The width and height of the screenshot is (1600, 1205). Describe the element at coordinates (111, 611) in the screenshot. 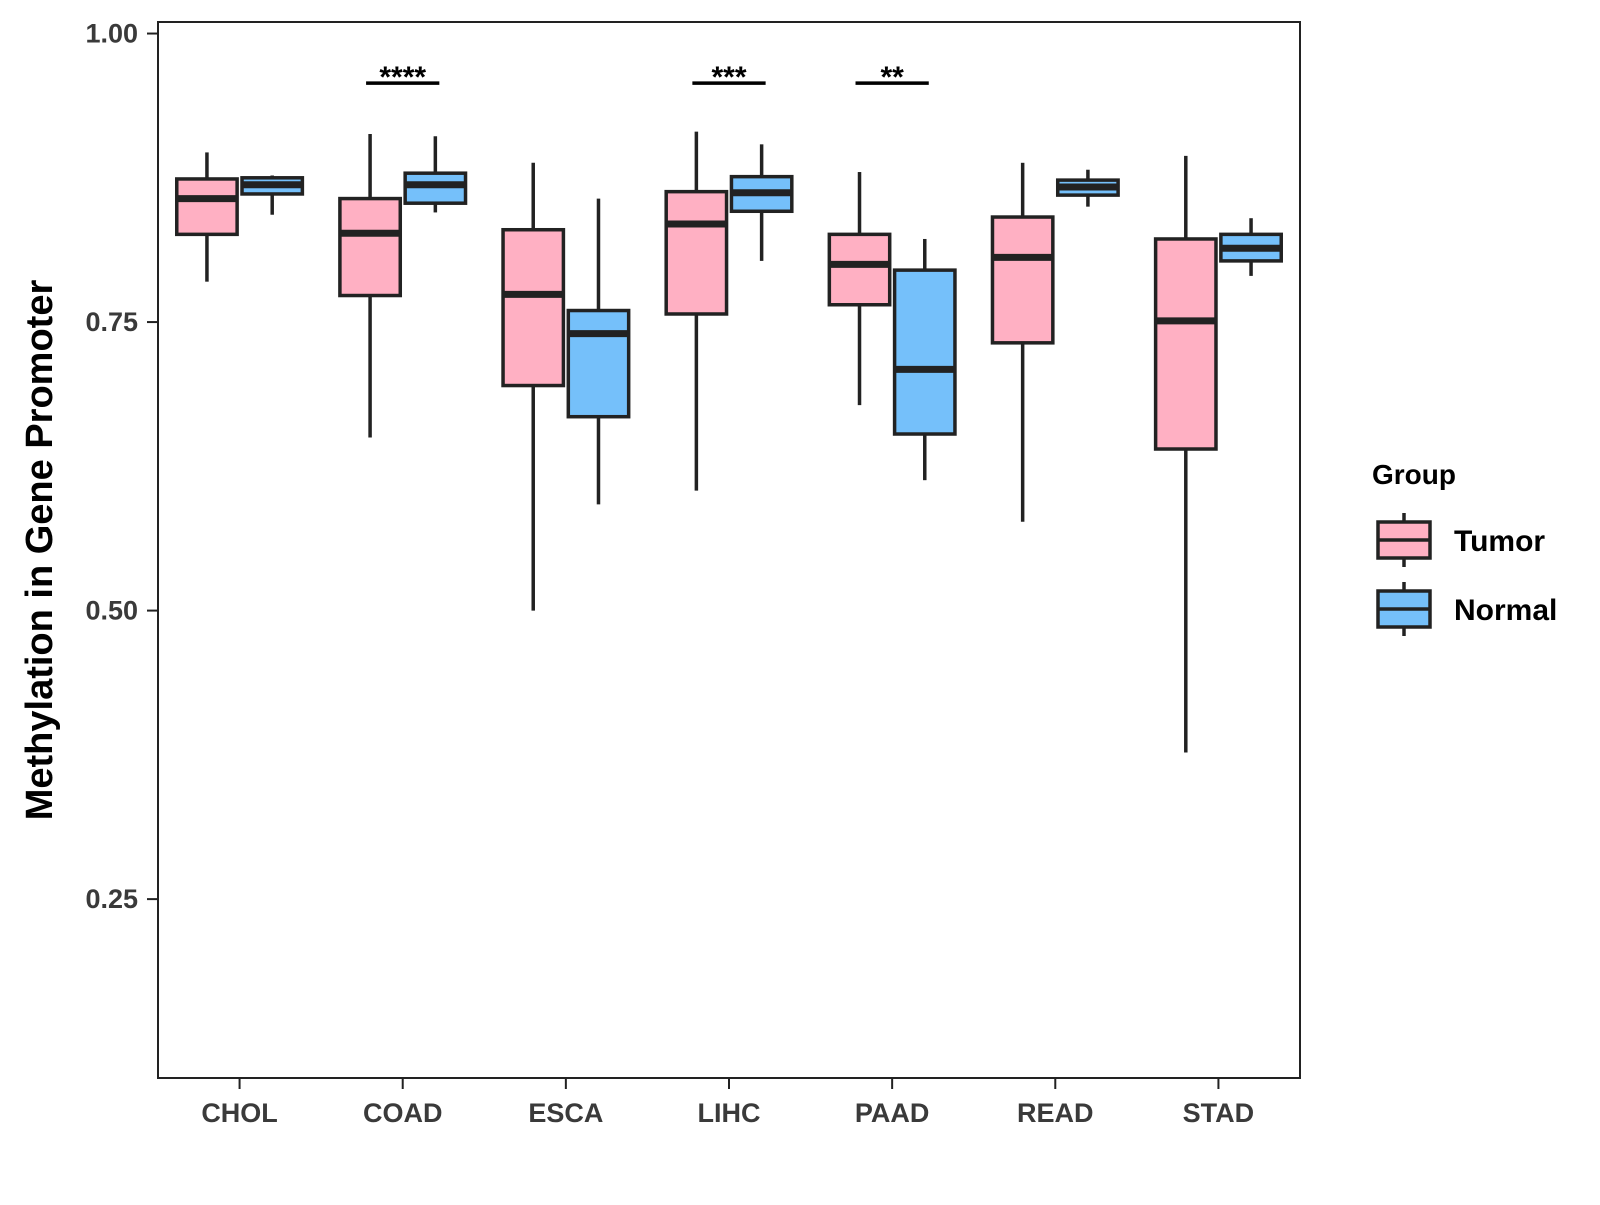

I see `y-tick-label-1: 0.50` at that location.